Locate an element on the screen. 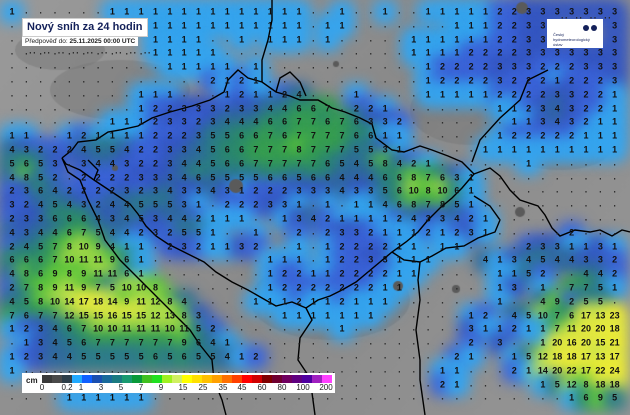 The height and width of the screenshot is (415, 630). logo-text: Český hydrometeorologický ústav is located at coordinates (571, 39).